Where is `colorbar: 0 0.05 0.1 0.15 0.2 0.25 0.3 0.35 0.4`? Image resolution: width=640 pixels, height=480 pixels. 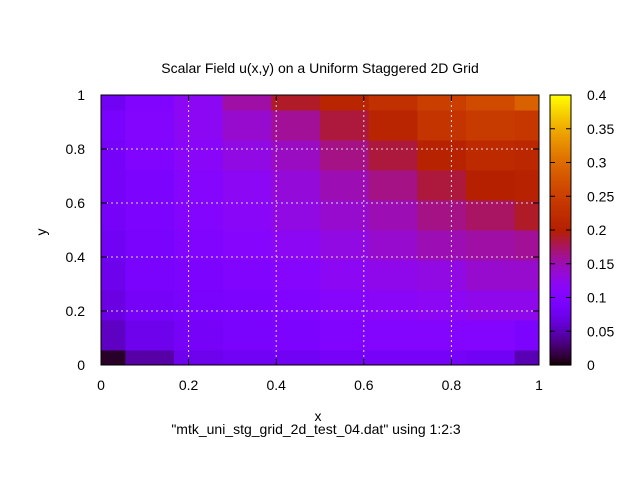
colorbar: 0 0.05 0.1 0.15 0.2 0.25 0.3 0.35 0.4 is located at coordinates (581, 230).